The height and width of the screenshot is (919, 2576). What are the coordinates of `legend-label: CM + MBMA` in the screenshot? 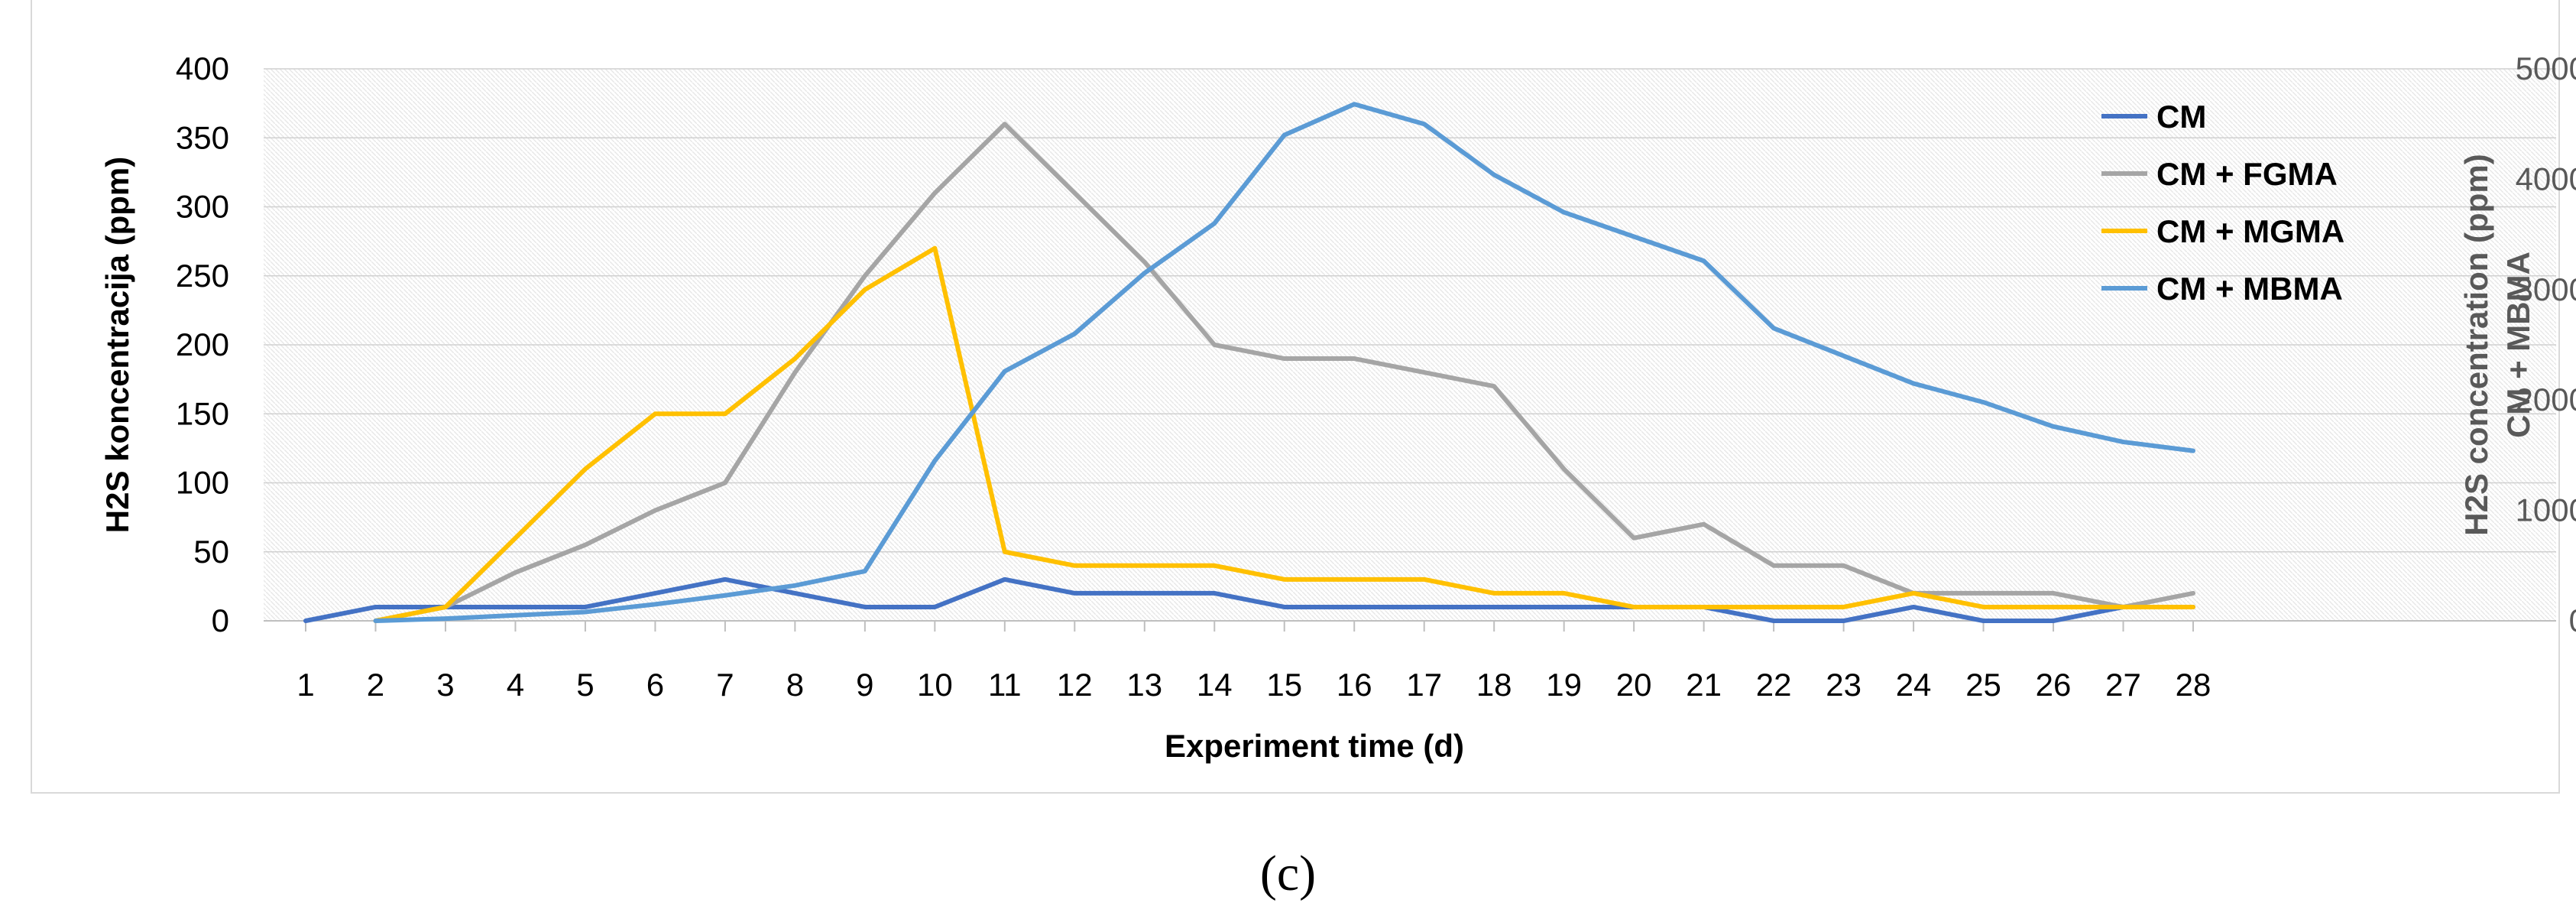 It's located at (2249, 289).